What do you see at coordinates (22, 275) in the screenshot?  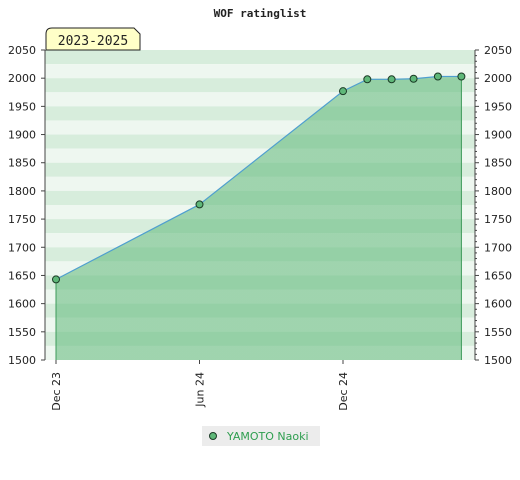 I see `y-tick-label: 1650` at bounding box center [22, 275].